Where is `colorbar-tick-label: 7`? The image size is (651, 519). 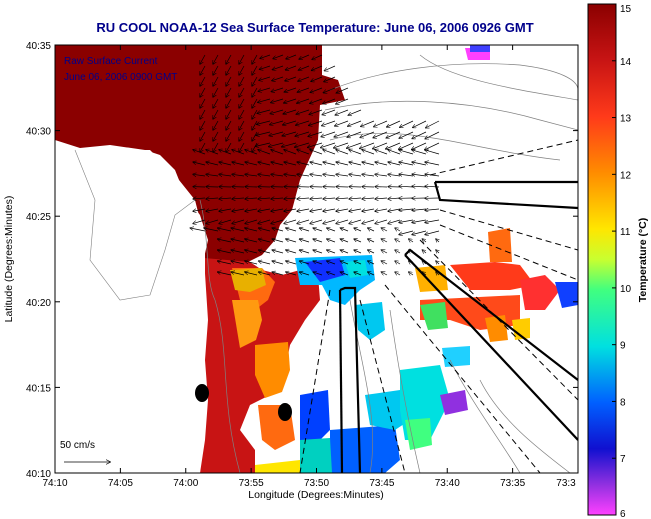 colorbar-tick-label: 7 is located at coordinates (623, 459).